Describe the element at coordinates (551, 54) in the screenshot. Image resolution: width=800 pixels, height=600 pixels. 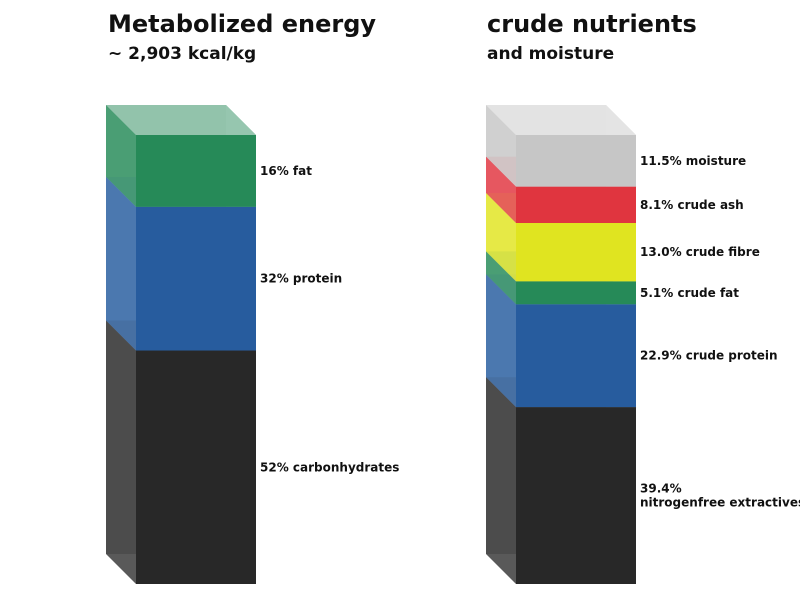
I see `chart-2-subtitle: and moisture` at that location.